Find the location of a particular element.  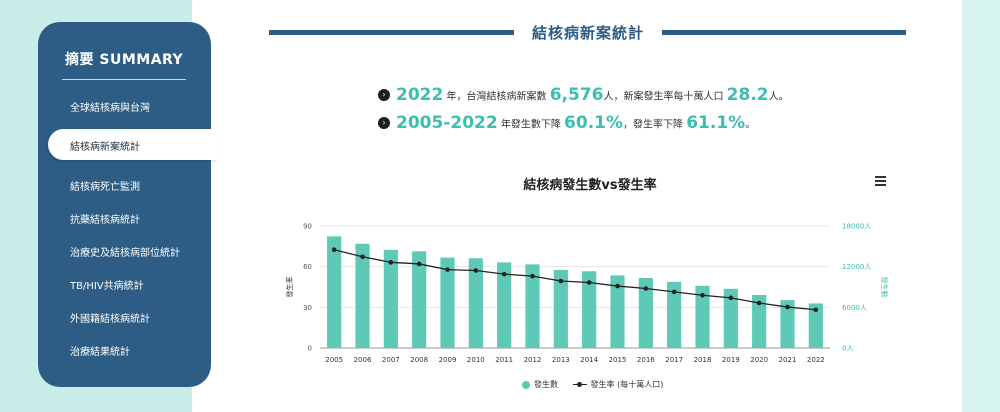

sidebar-item-global-and-taiwan: 全球結核病與台灣 is located at coordinates (110, 108).